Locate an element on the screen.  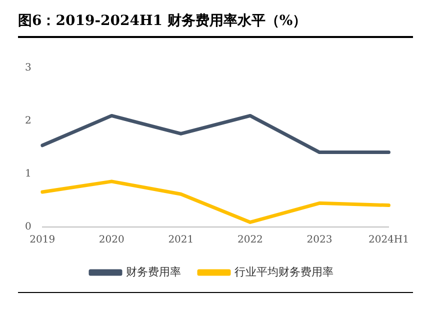
legend-label: 行业平均财务费用率 is located at coordinates (284, 271).